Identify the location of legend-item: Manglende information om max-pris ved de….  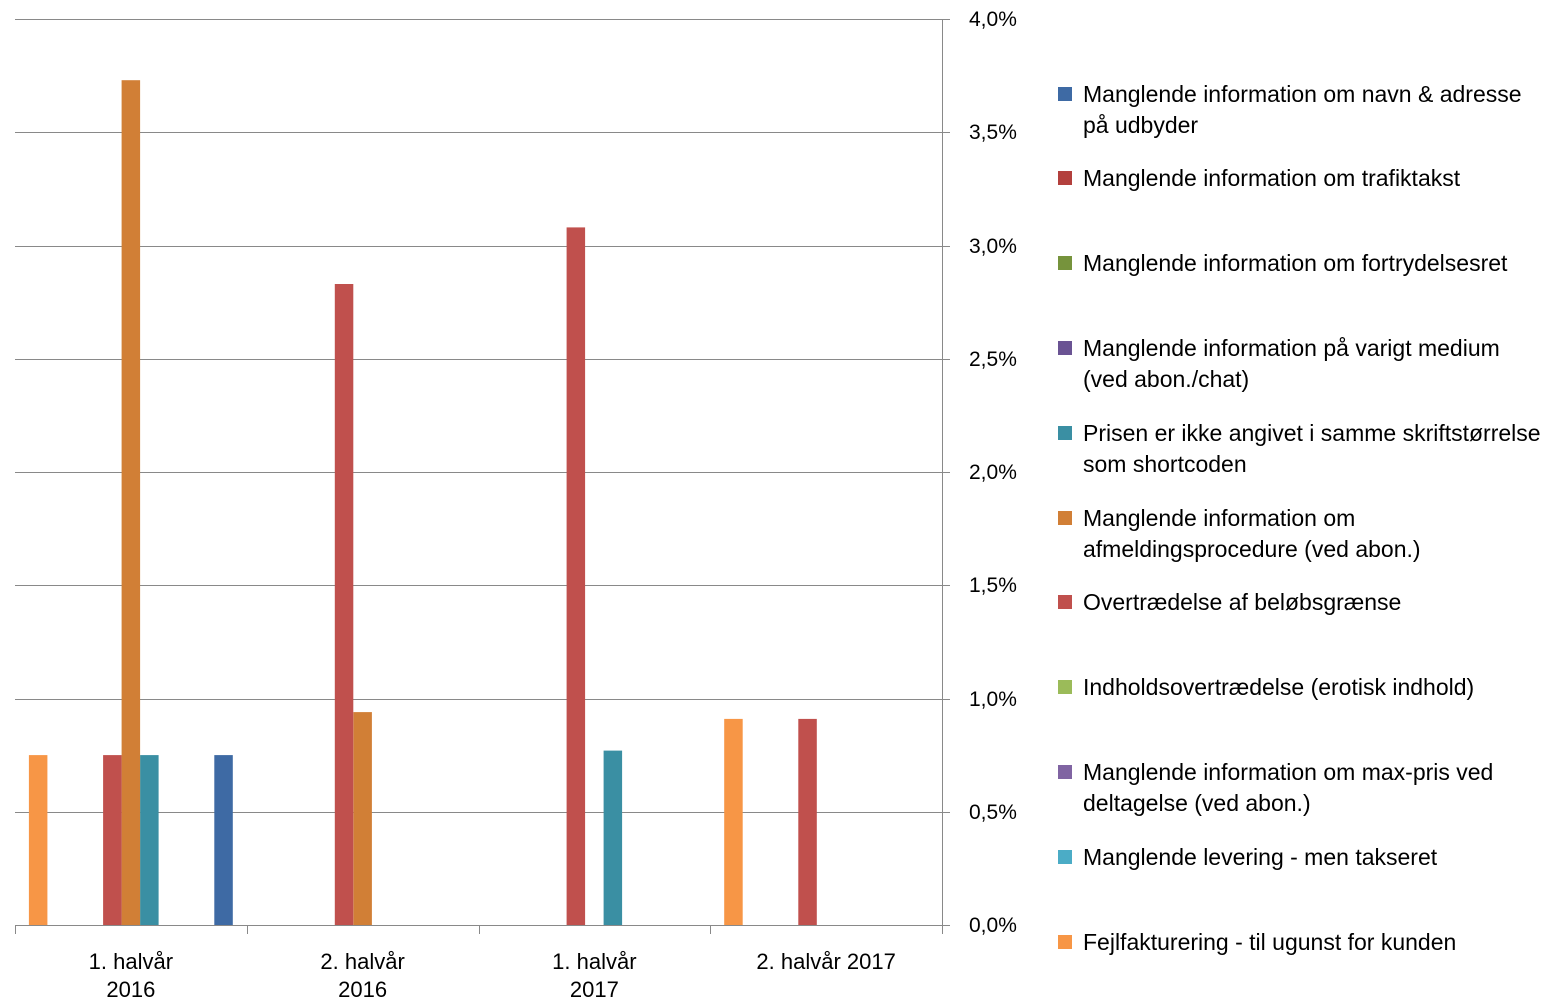
(1308, 786).